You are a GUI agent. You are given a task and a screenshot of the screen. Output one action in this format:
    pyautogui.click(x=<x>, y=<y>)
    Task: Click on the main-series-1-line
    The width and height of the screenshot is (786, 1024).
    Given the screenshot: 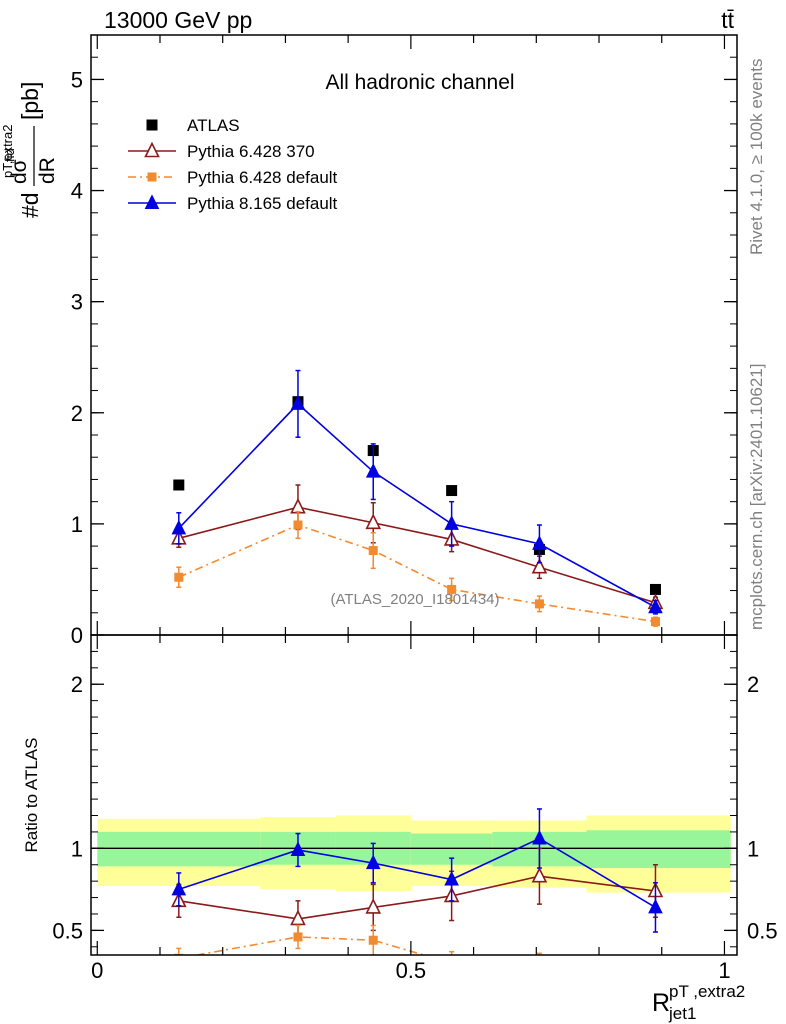 What is the action you would take?
    pyautogui.click(x=417, y=555)
    